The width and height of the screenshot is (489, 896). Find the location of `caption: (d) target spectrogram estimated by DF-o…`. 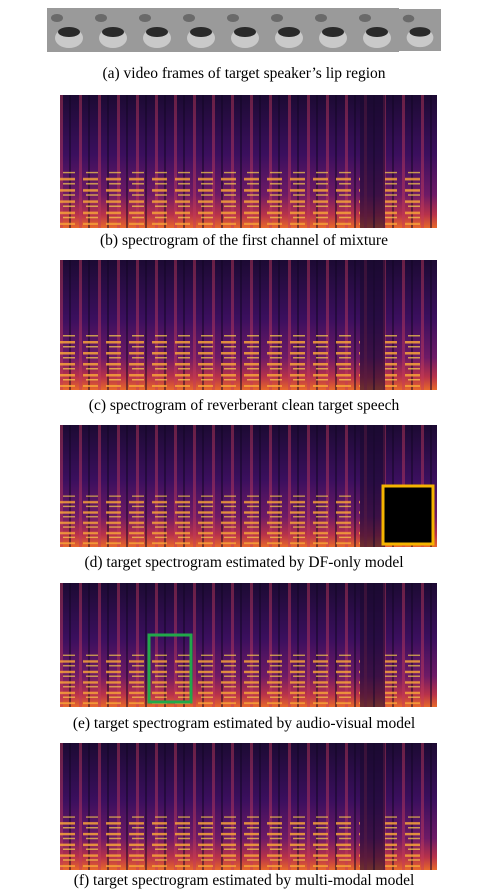

caption: (d) target spectrogram estimated by DF-o… is located at coordinates (243, 562).